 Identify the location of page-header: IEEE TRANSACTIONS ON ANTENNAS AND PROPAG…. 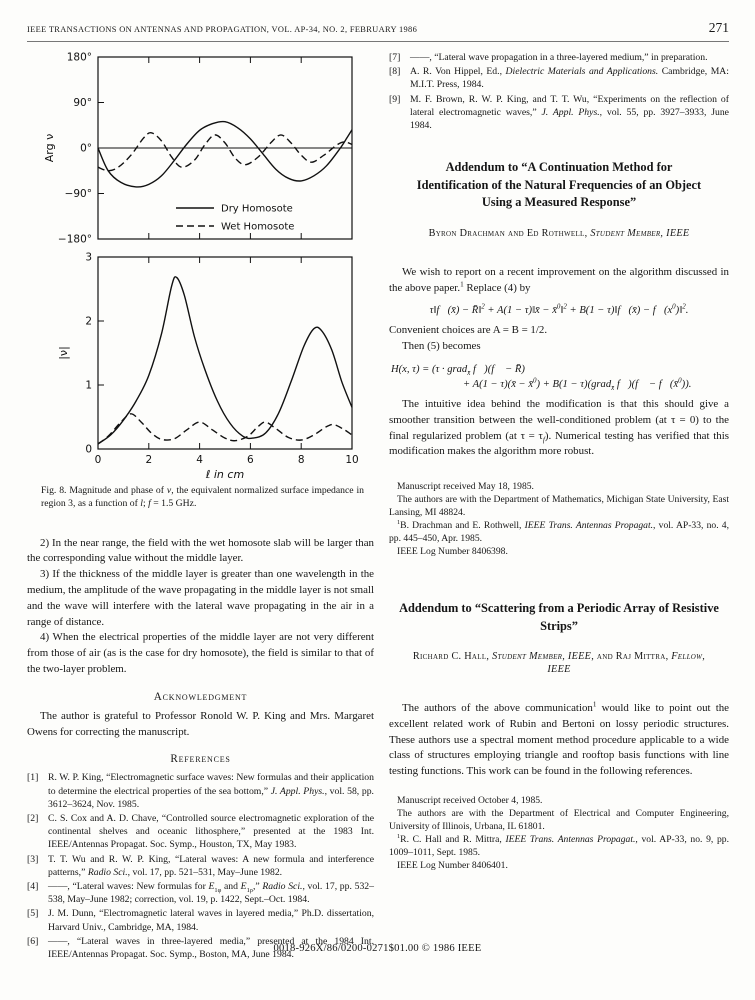
(378, 31).